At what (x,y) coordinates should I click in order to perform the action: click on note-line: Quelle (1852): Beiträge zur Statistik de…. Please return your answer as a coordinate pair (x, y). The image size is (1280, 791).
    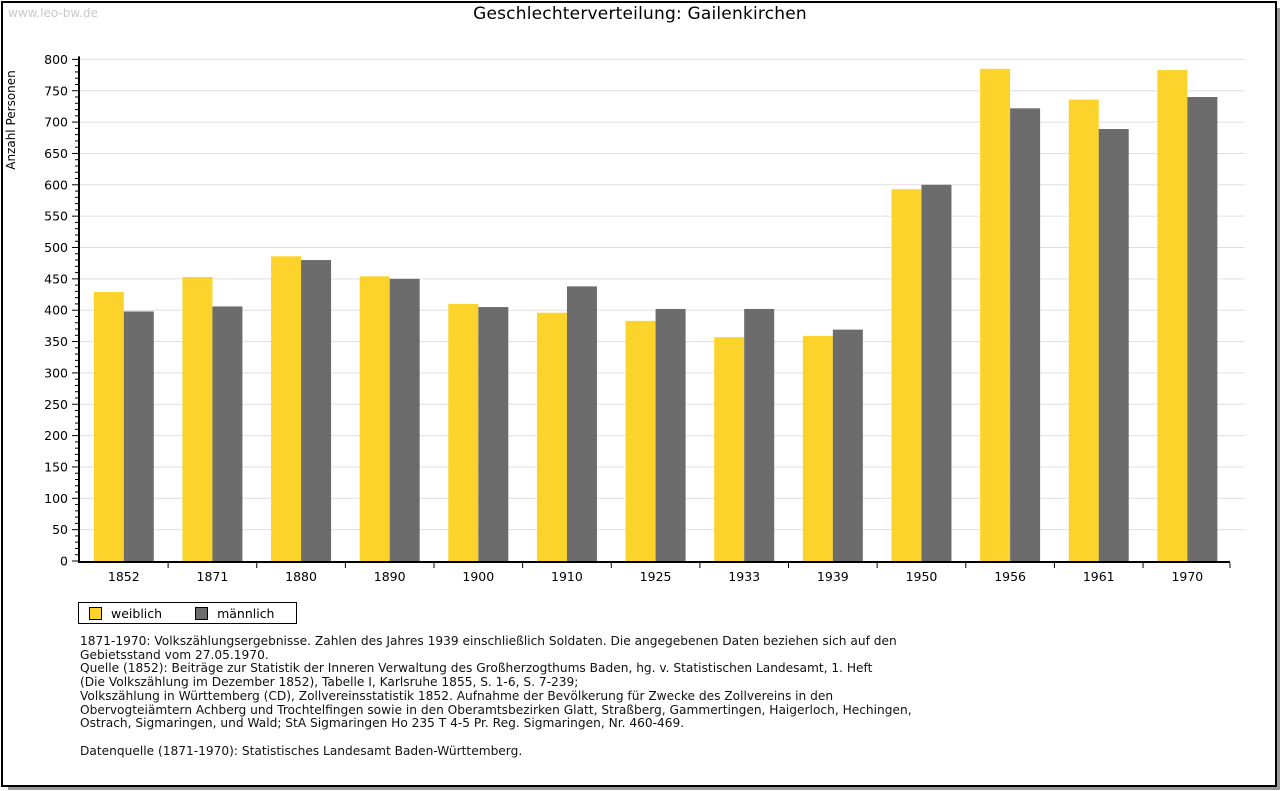
    Looking at the image, I should click on (476, 668).